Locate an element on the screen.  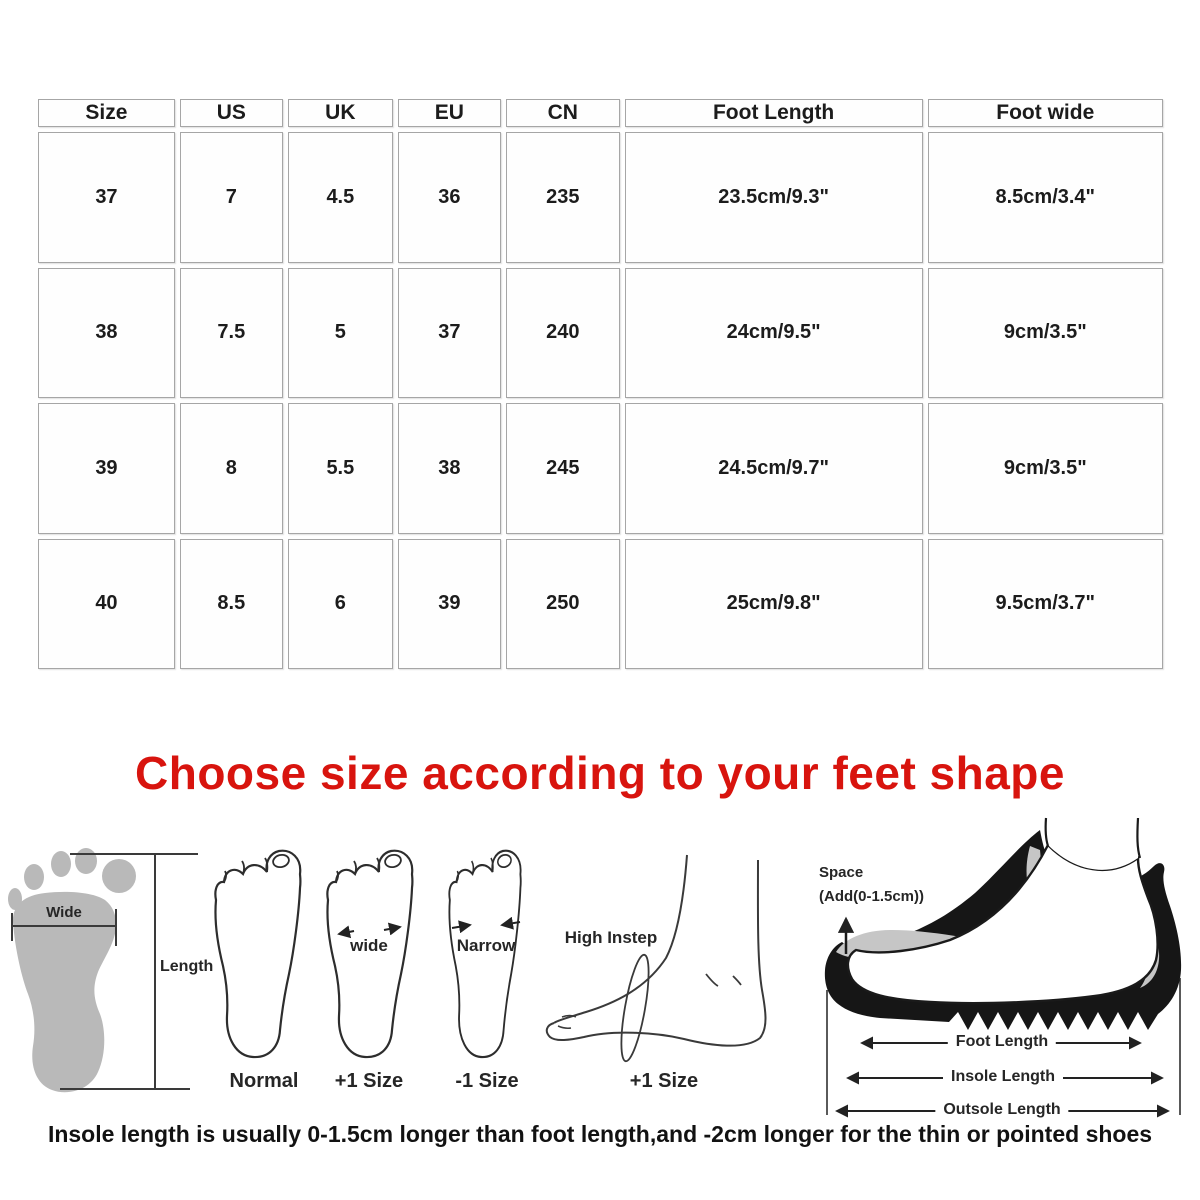
foot-length-cell: 24cm/9.5" is located at coordinates (773, 332).